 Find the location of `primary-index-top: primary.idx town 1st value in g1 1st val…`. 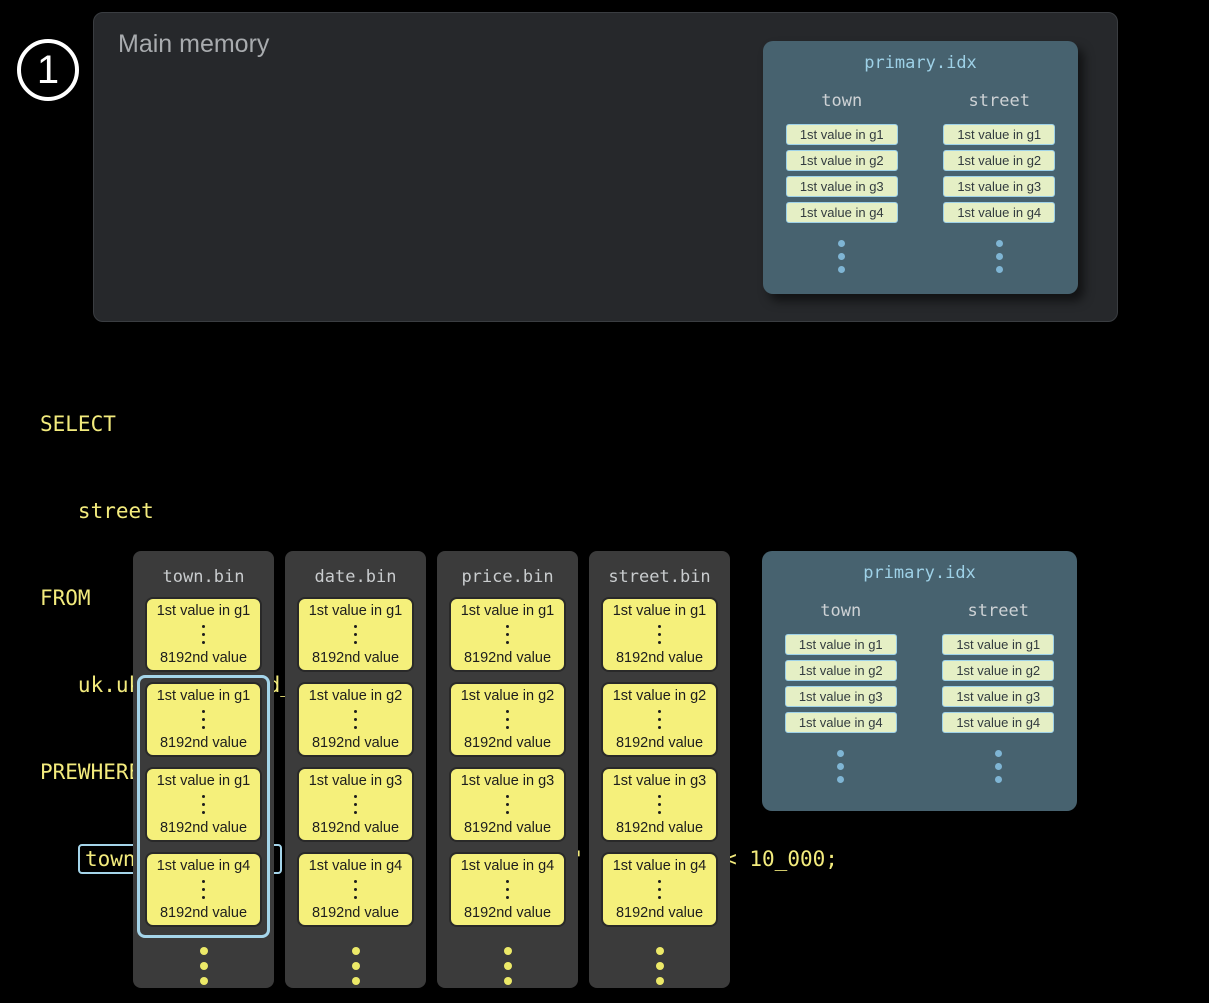

primary-index-top: primary.idx town 1st value in g1 1st val… is located at coordinates (920, 167).